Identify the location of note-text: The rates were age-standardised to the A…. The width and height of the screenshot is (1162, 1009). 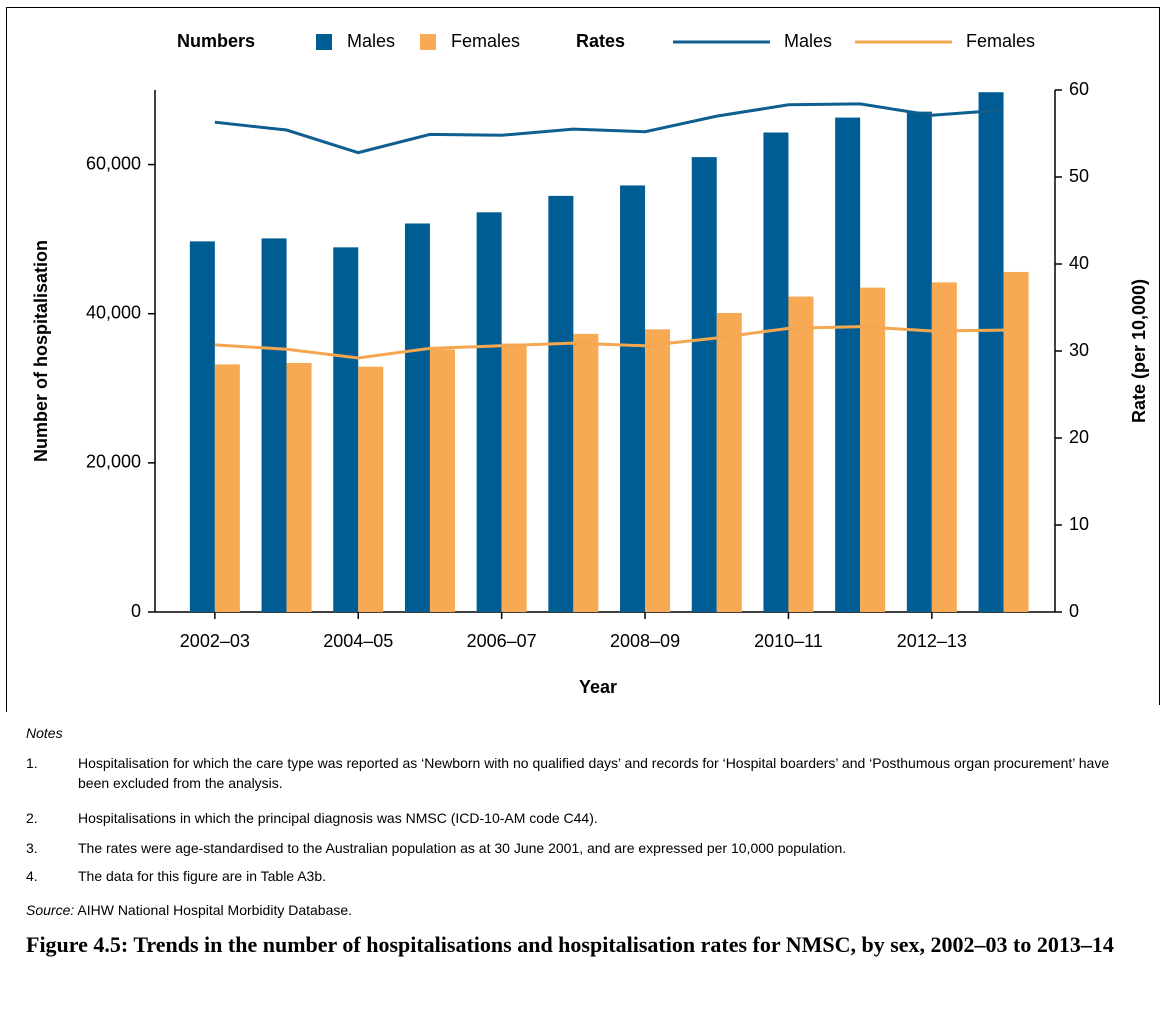
(462, 848).